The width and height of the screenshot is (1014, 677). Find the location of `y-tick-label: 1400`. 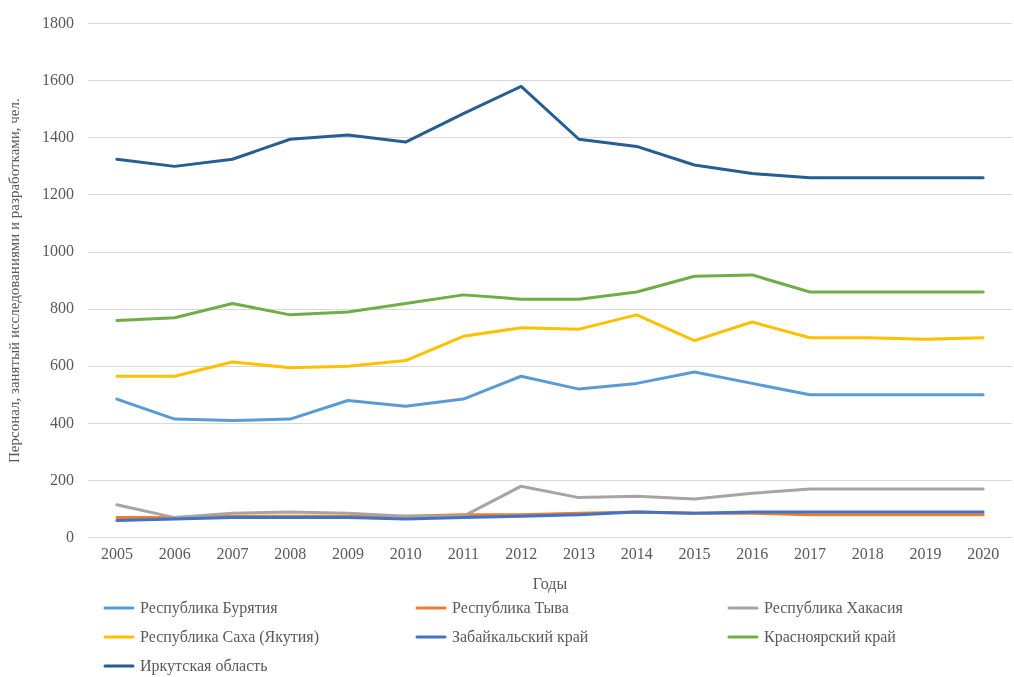

y-tick-label: 1400 is located at coordinates (58, 137).